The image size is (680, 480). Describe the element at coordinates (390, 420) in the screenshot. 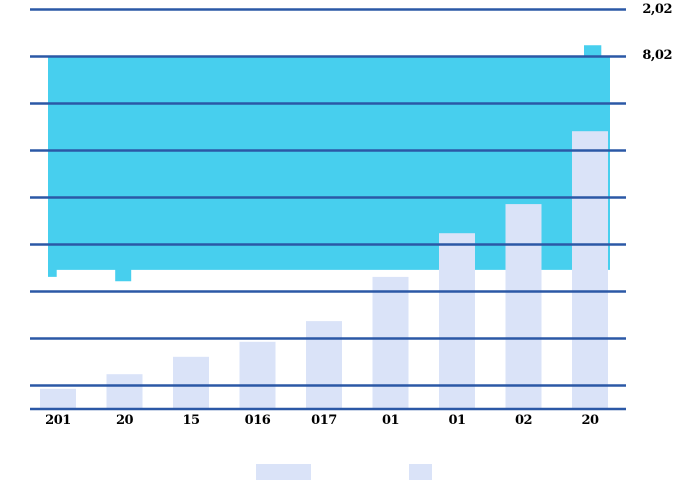

I see `x-axis-label-5: 01` at that location.